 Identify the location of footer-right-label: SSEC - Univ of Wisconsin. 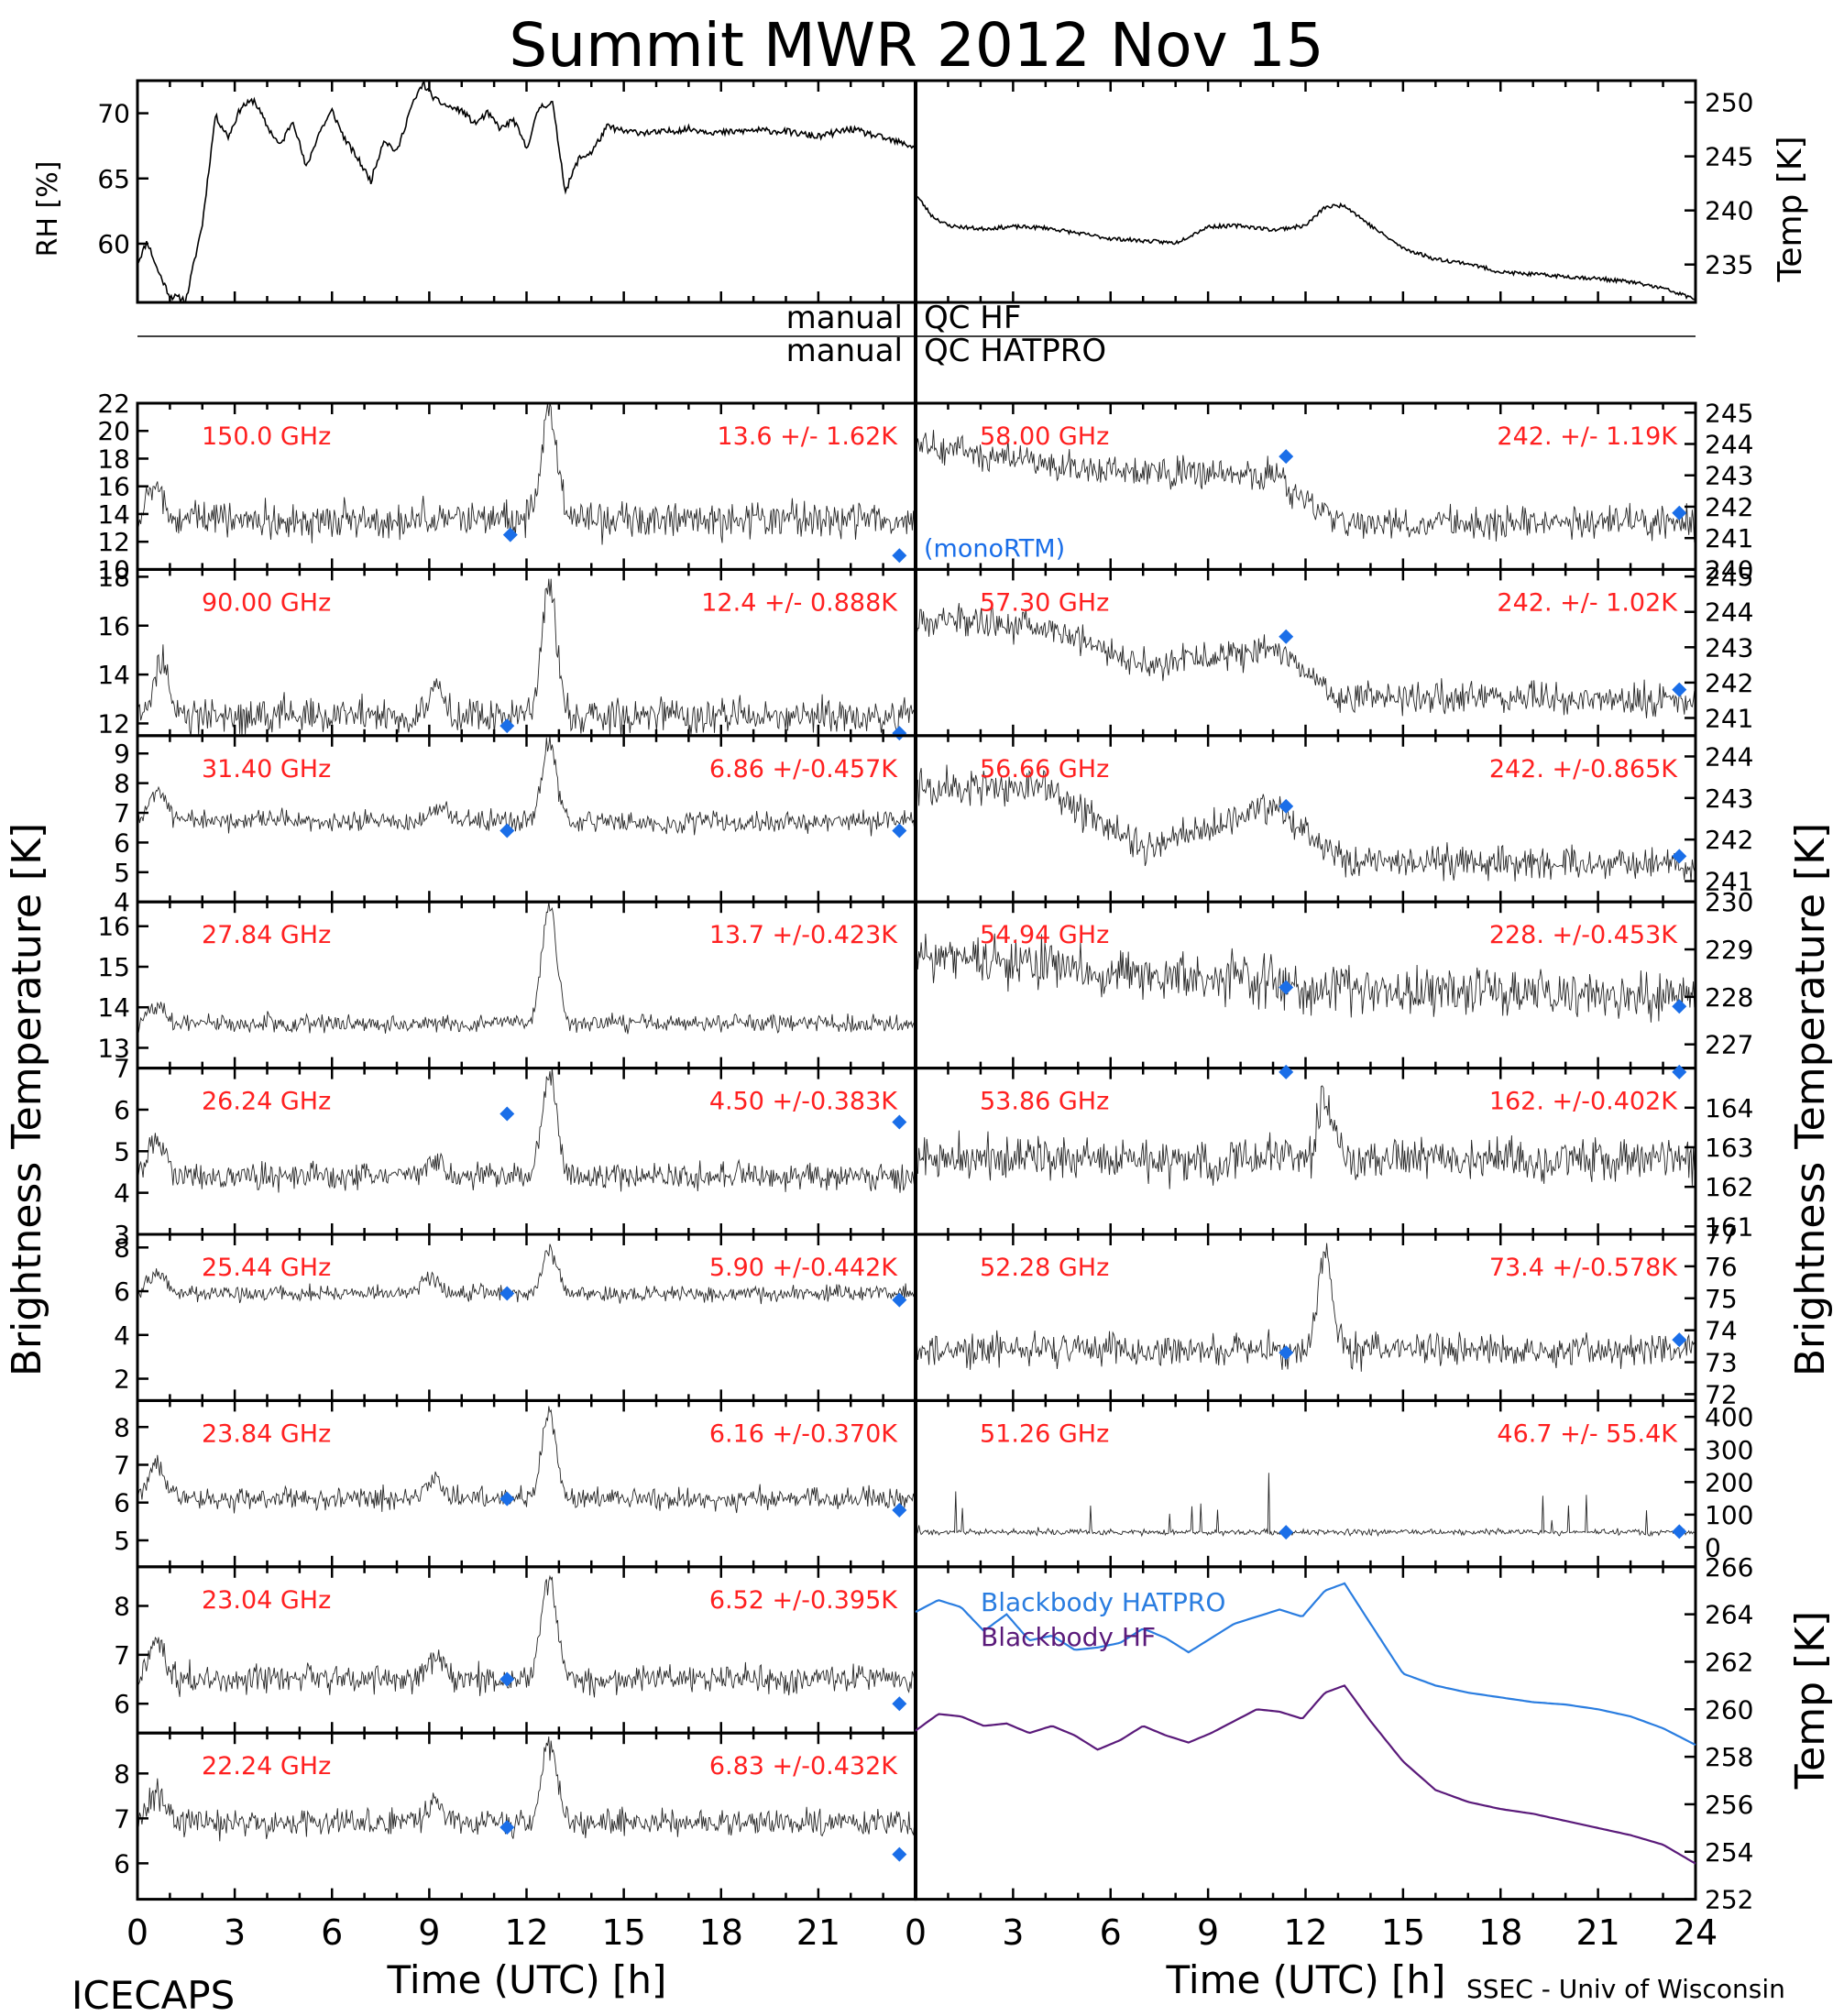
(1625, 1989).